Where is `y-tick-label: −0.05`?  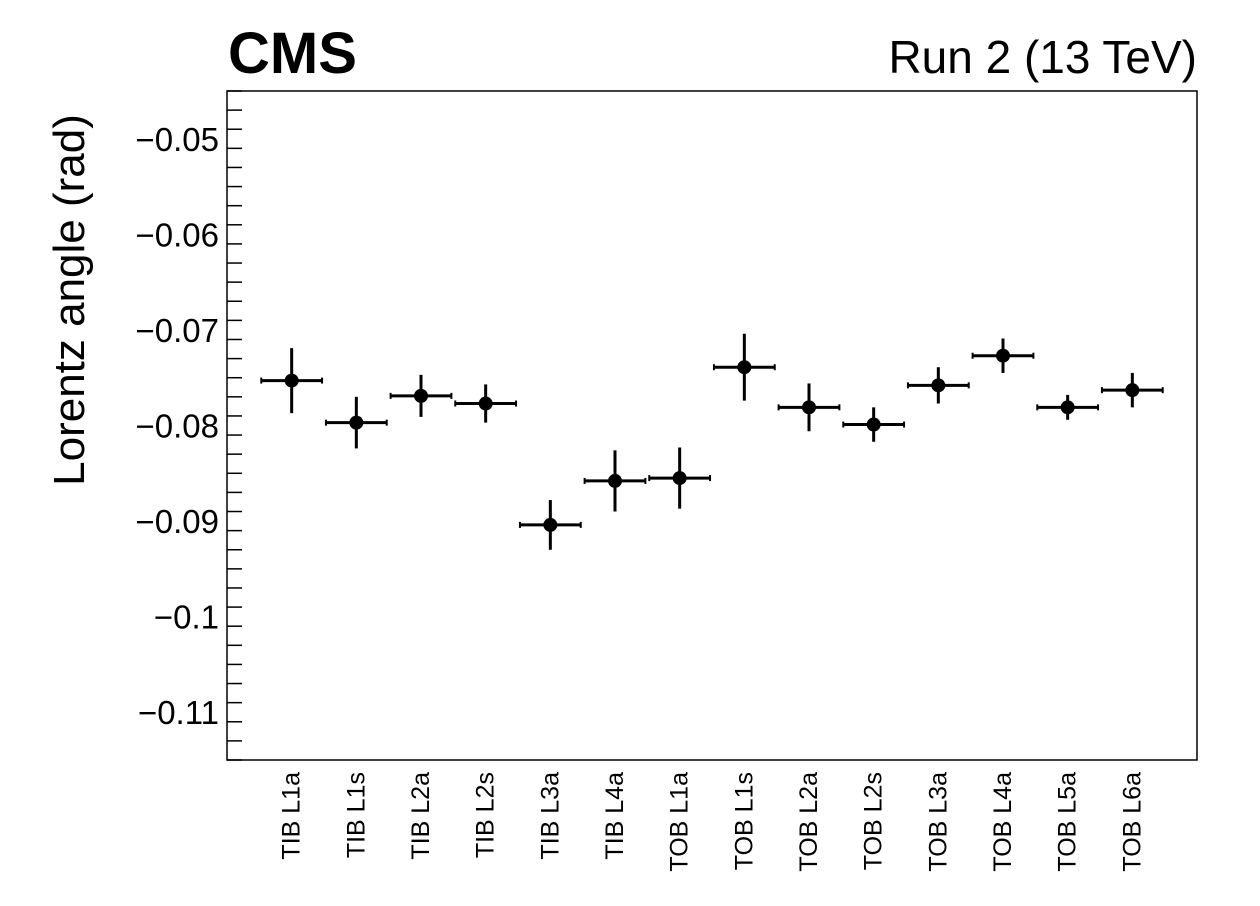
y-tick-label: −0.05 is located at coordinates (178, 139).